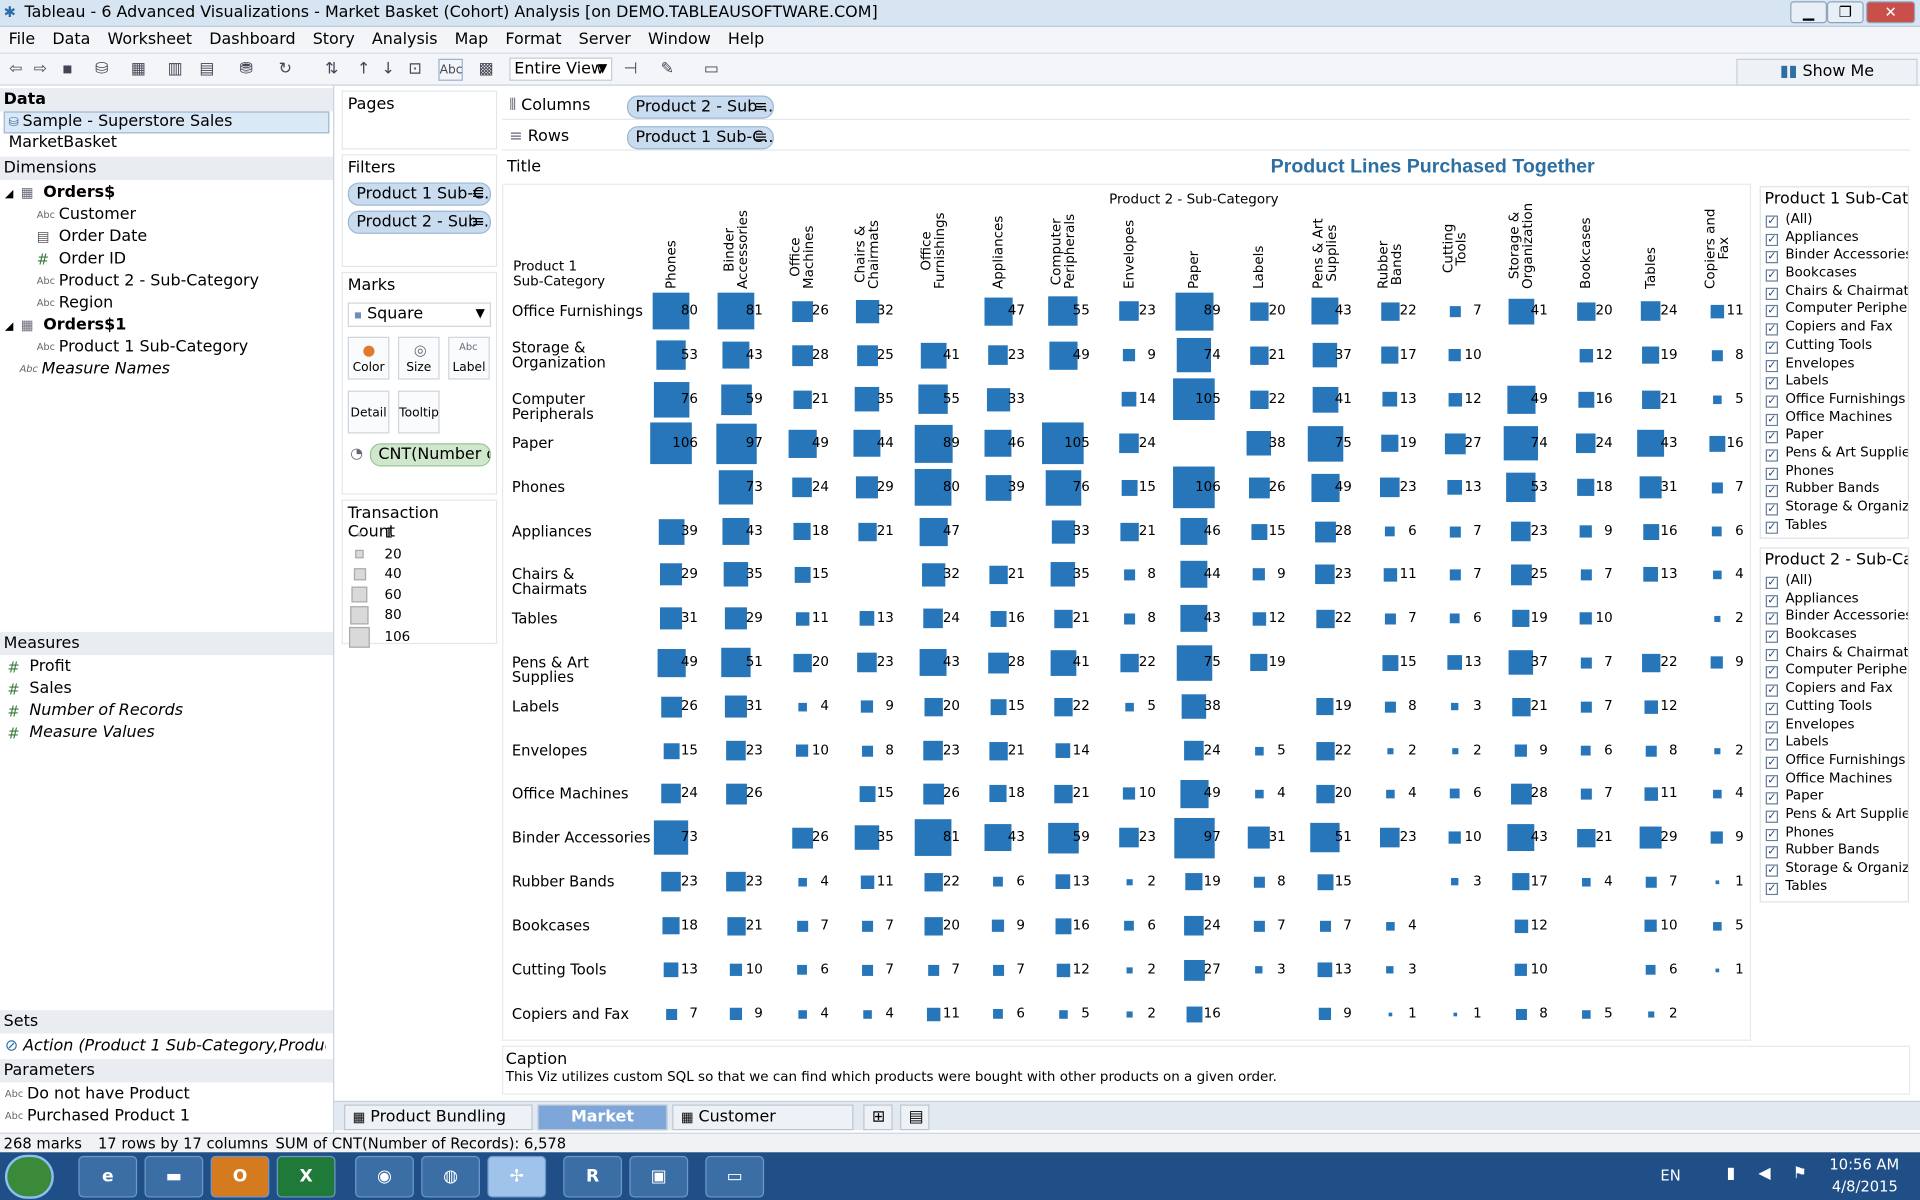  Describe the element at coordinates (363, 69) in the screenshot. I see `sort-ascending-icon: ↑` at that location.